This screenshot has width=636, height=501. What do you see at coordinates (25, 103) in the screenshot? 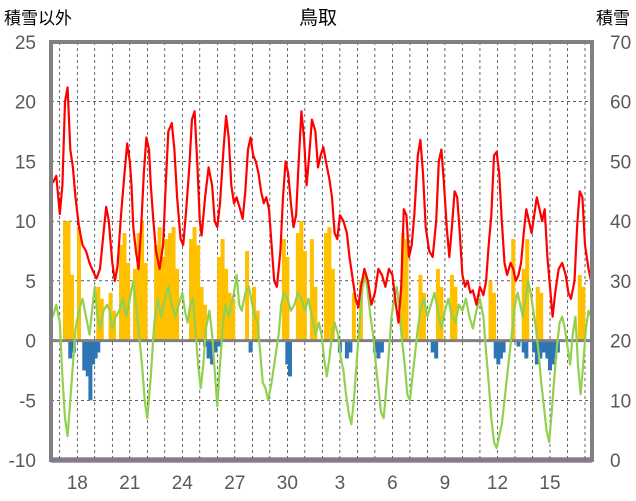
I see `left-tick-label: 20` at bounding box center [25, 103].